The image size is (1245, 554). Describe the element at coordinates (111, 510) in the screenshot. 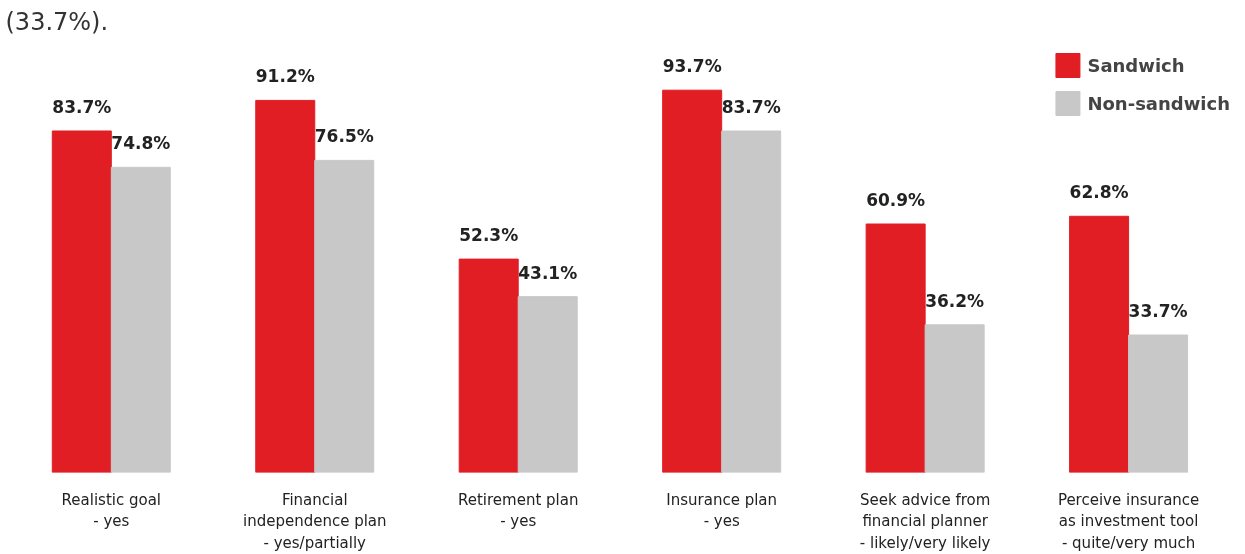

I see `x-tick-label: Realistic goal - yes` at that location.